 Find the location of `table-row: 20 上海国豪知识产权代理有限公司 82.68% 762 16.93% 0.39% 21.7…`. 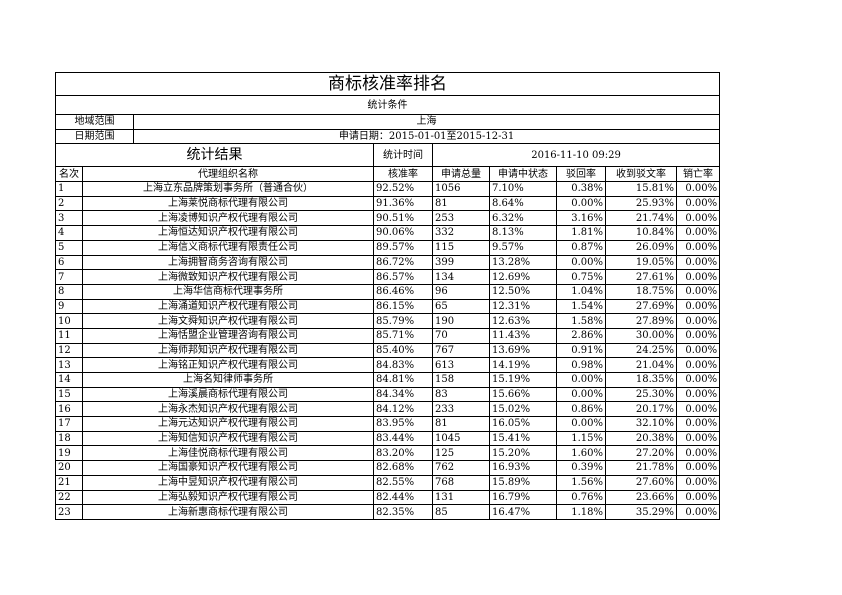

table-row: 20 上海国豪知识产权代理有限公司 82.68% 762 16.93% 0.39% 21.7… is located at coordinates (388, 468).